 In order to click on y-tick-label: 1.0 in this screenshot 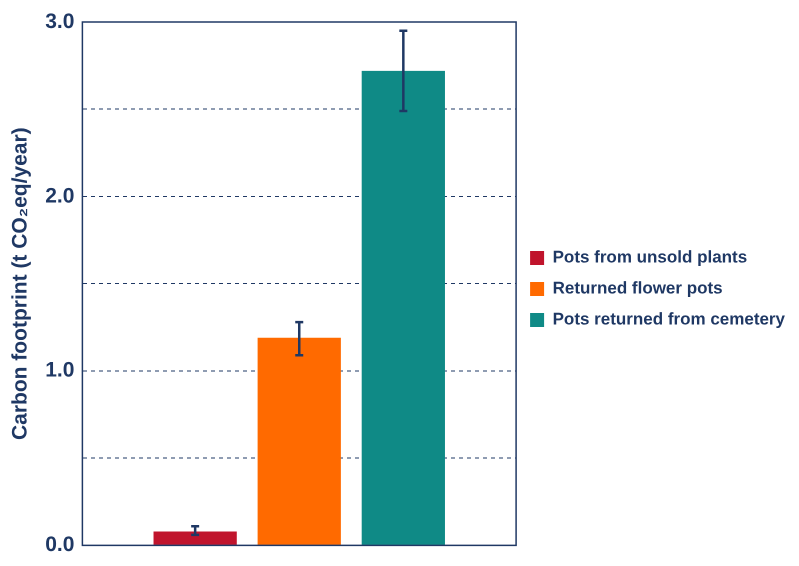, I will do `click(59, 370)`.